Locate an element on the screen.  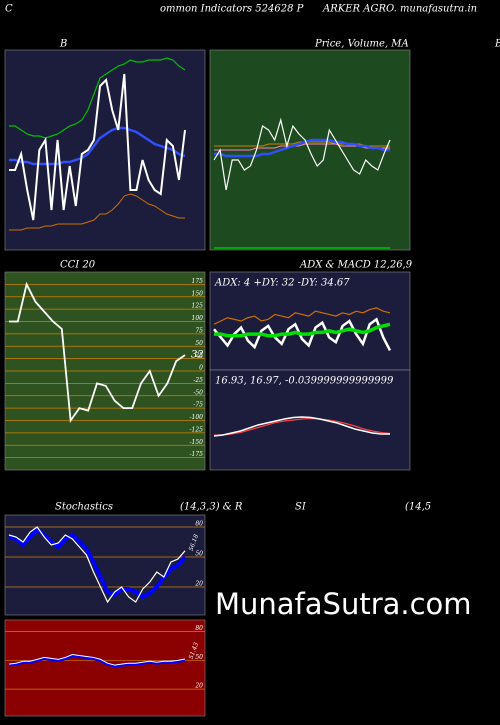
y-tick-label: -50 is located at coordinates (198, 392).